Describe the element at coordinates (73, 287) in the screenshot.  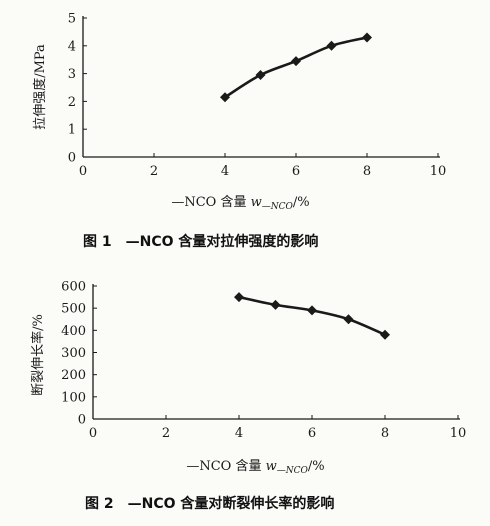
I see `y-tick-label: 600` at that location.